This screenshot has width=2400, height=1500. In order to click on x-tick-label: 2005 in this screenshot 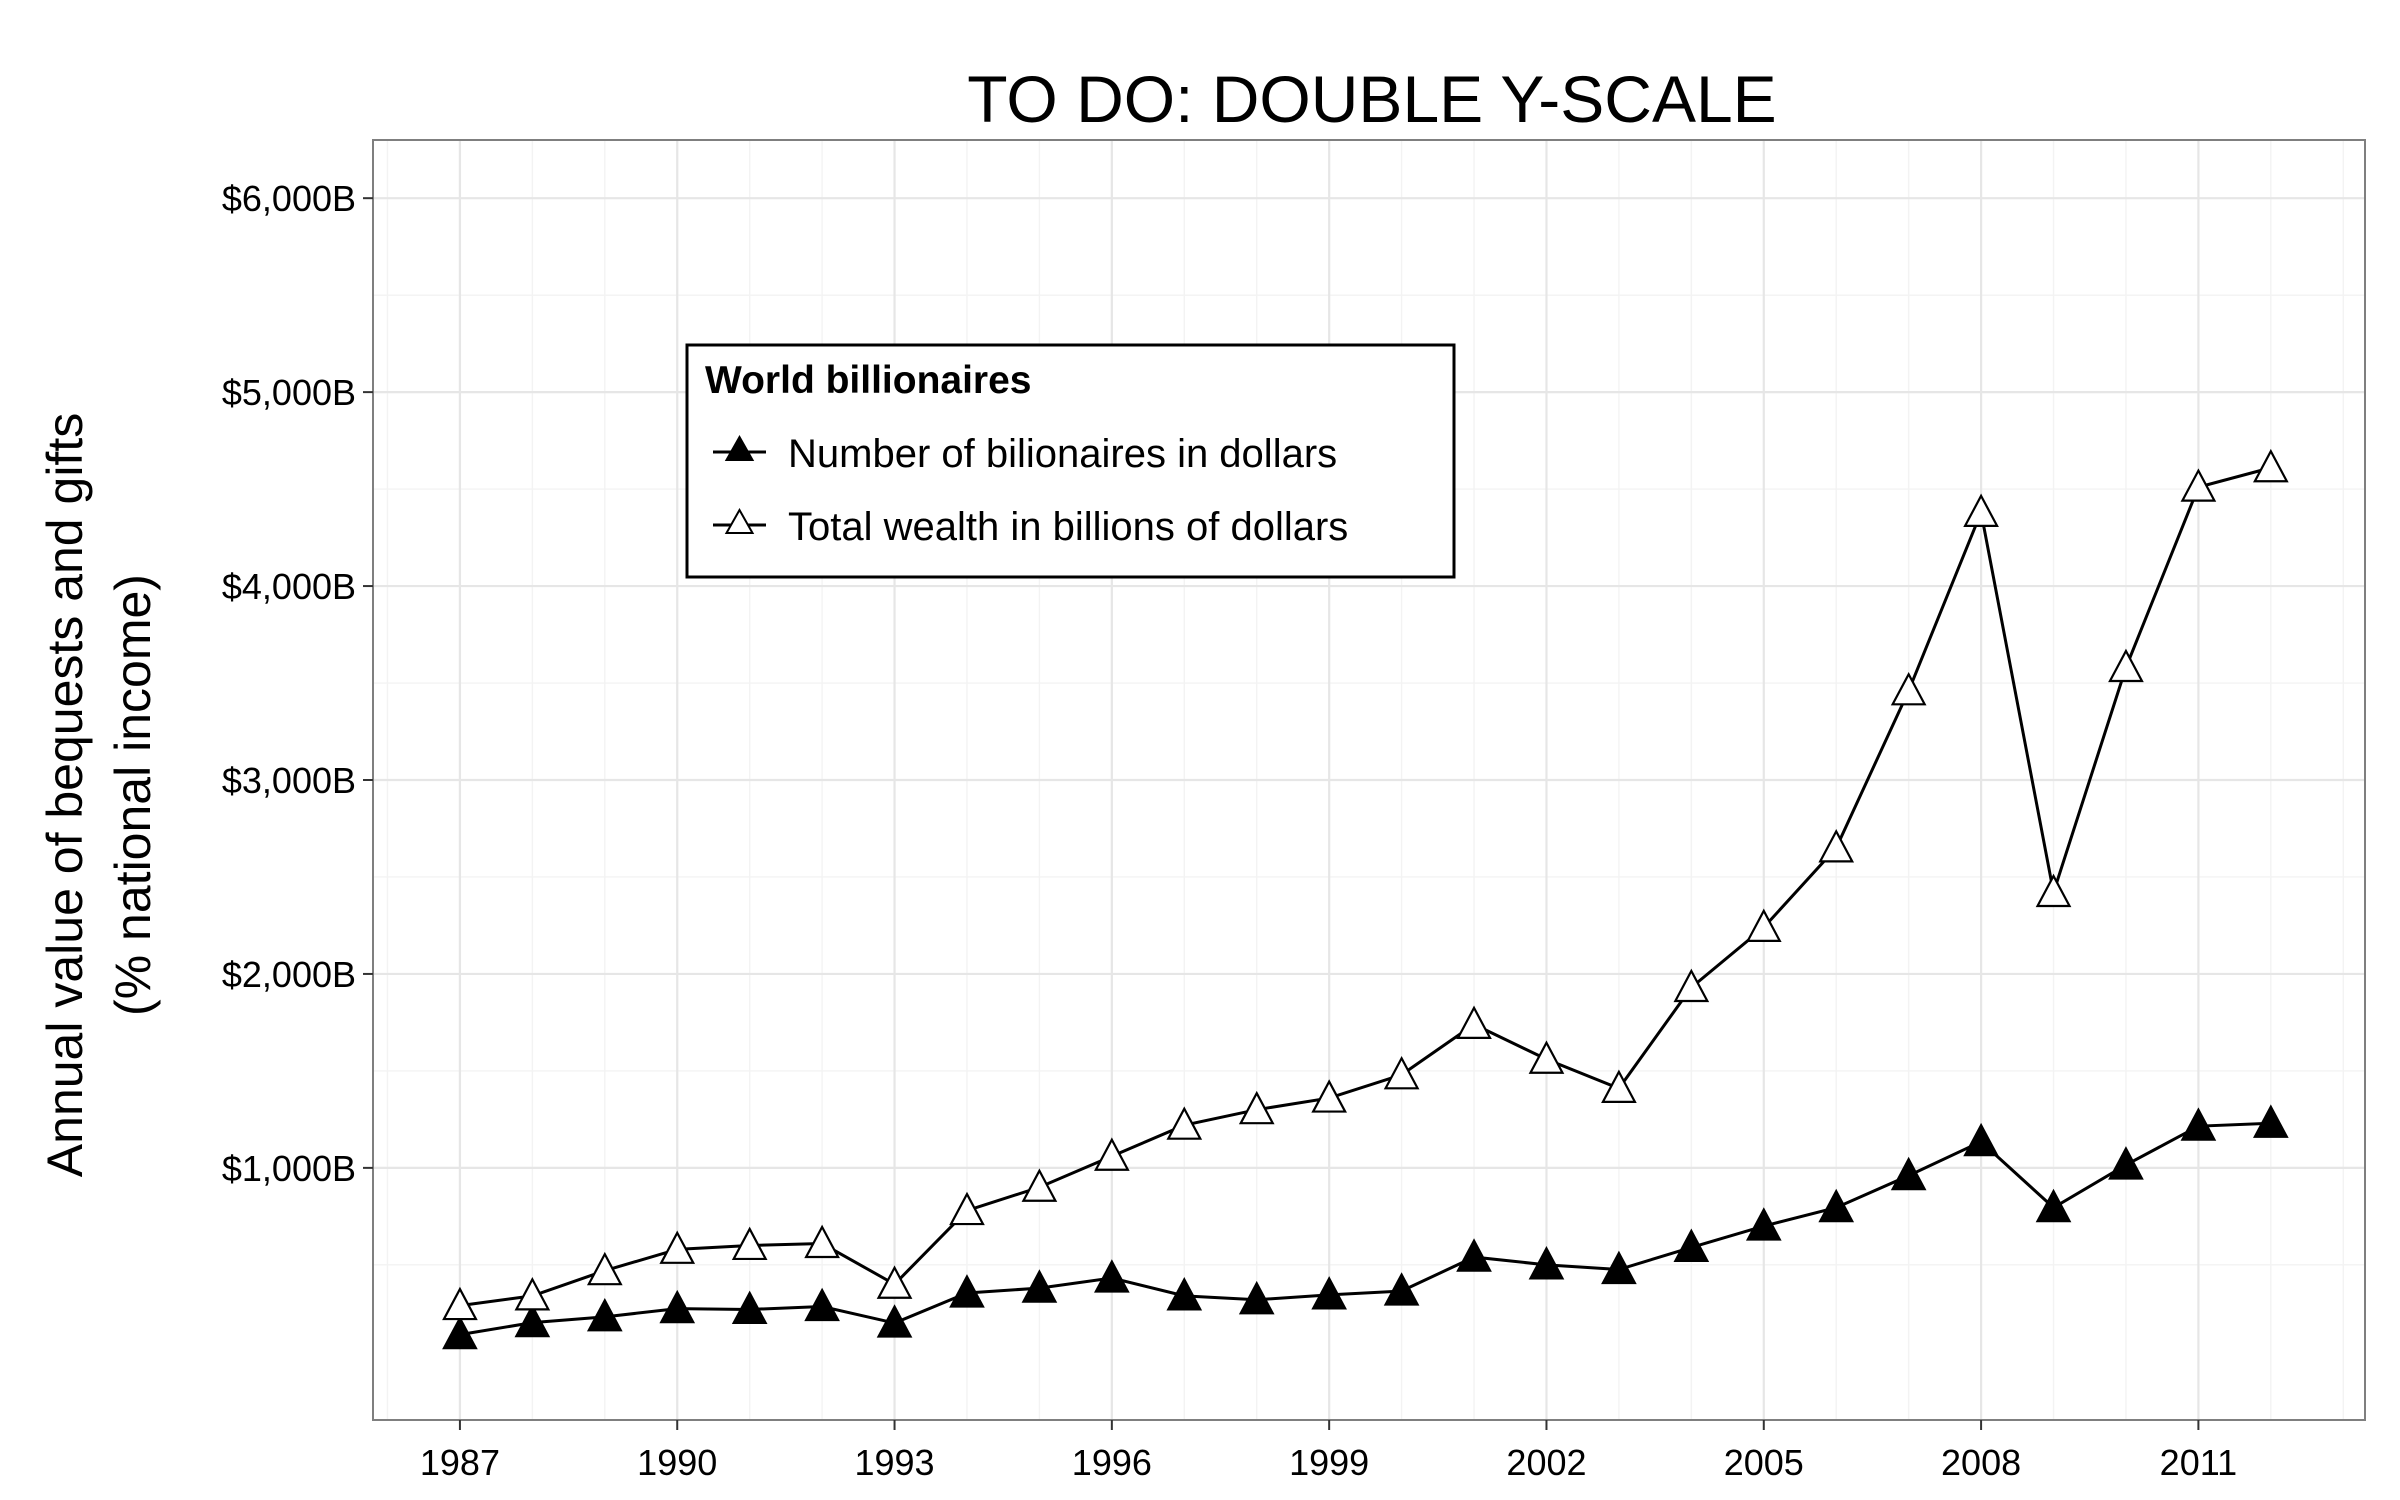, I will do `click(1764, 1462)`.